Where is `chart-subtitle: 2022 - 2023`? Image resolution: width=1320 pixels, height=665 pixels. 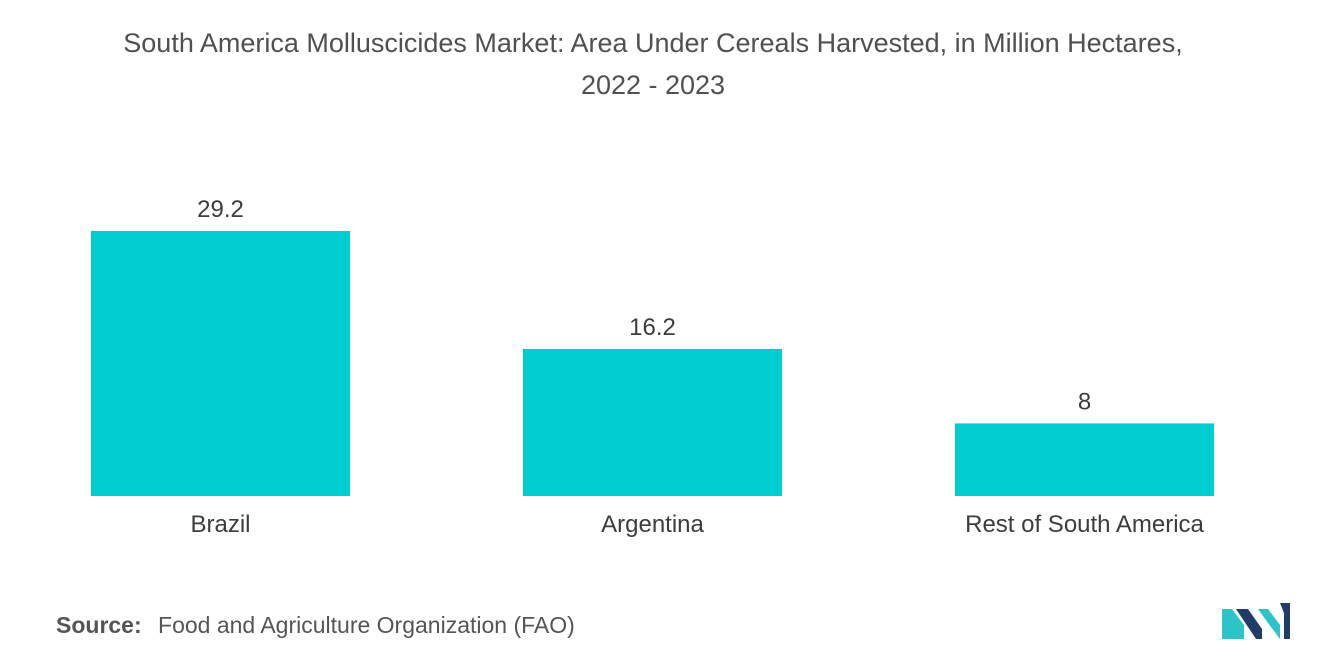
chart-subtitle: 2022 - 2023 is located at coordinates (653, 85).